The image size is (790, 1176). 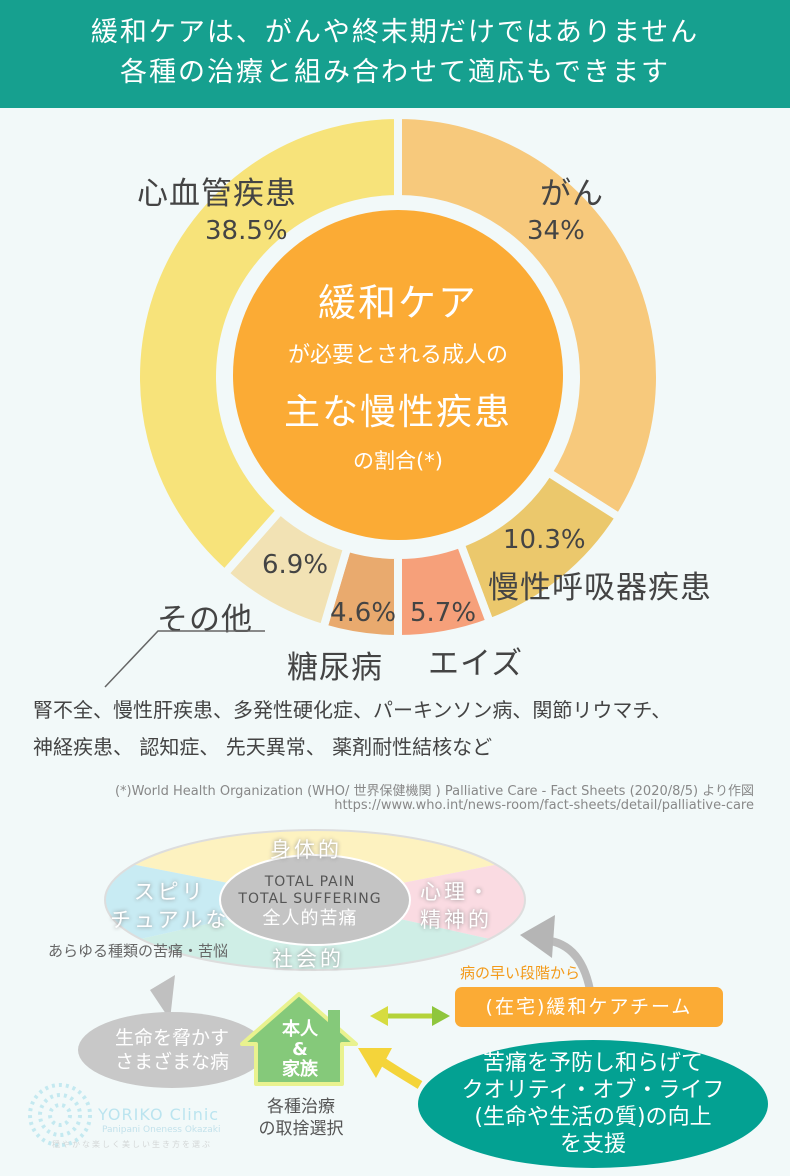 I want to click on label-cancer: がん, so click(x=572, y=194).